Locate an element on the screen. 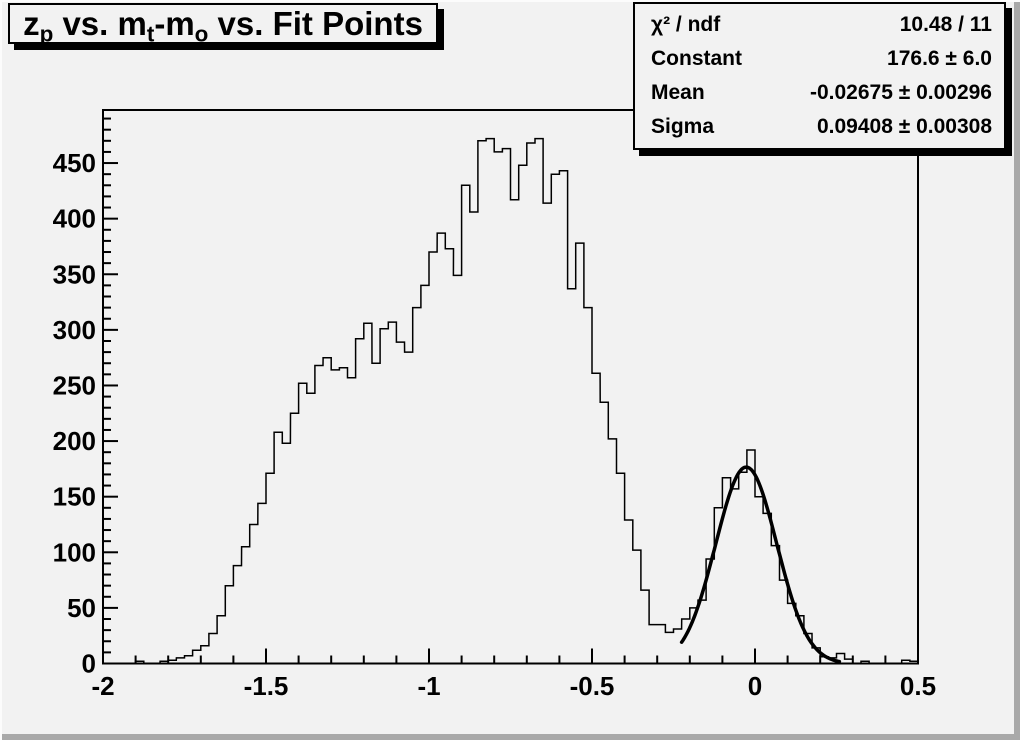 The height and width of the screenshot is (740, 1020). stats-value: 0.09408 ± 0.00308 is located at coordinates (904, 126).